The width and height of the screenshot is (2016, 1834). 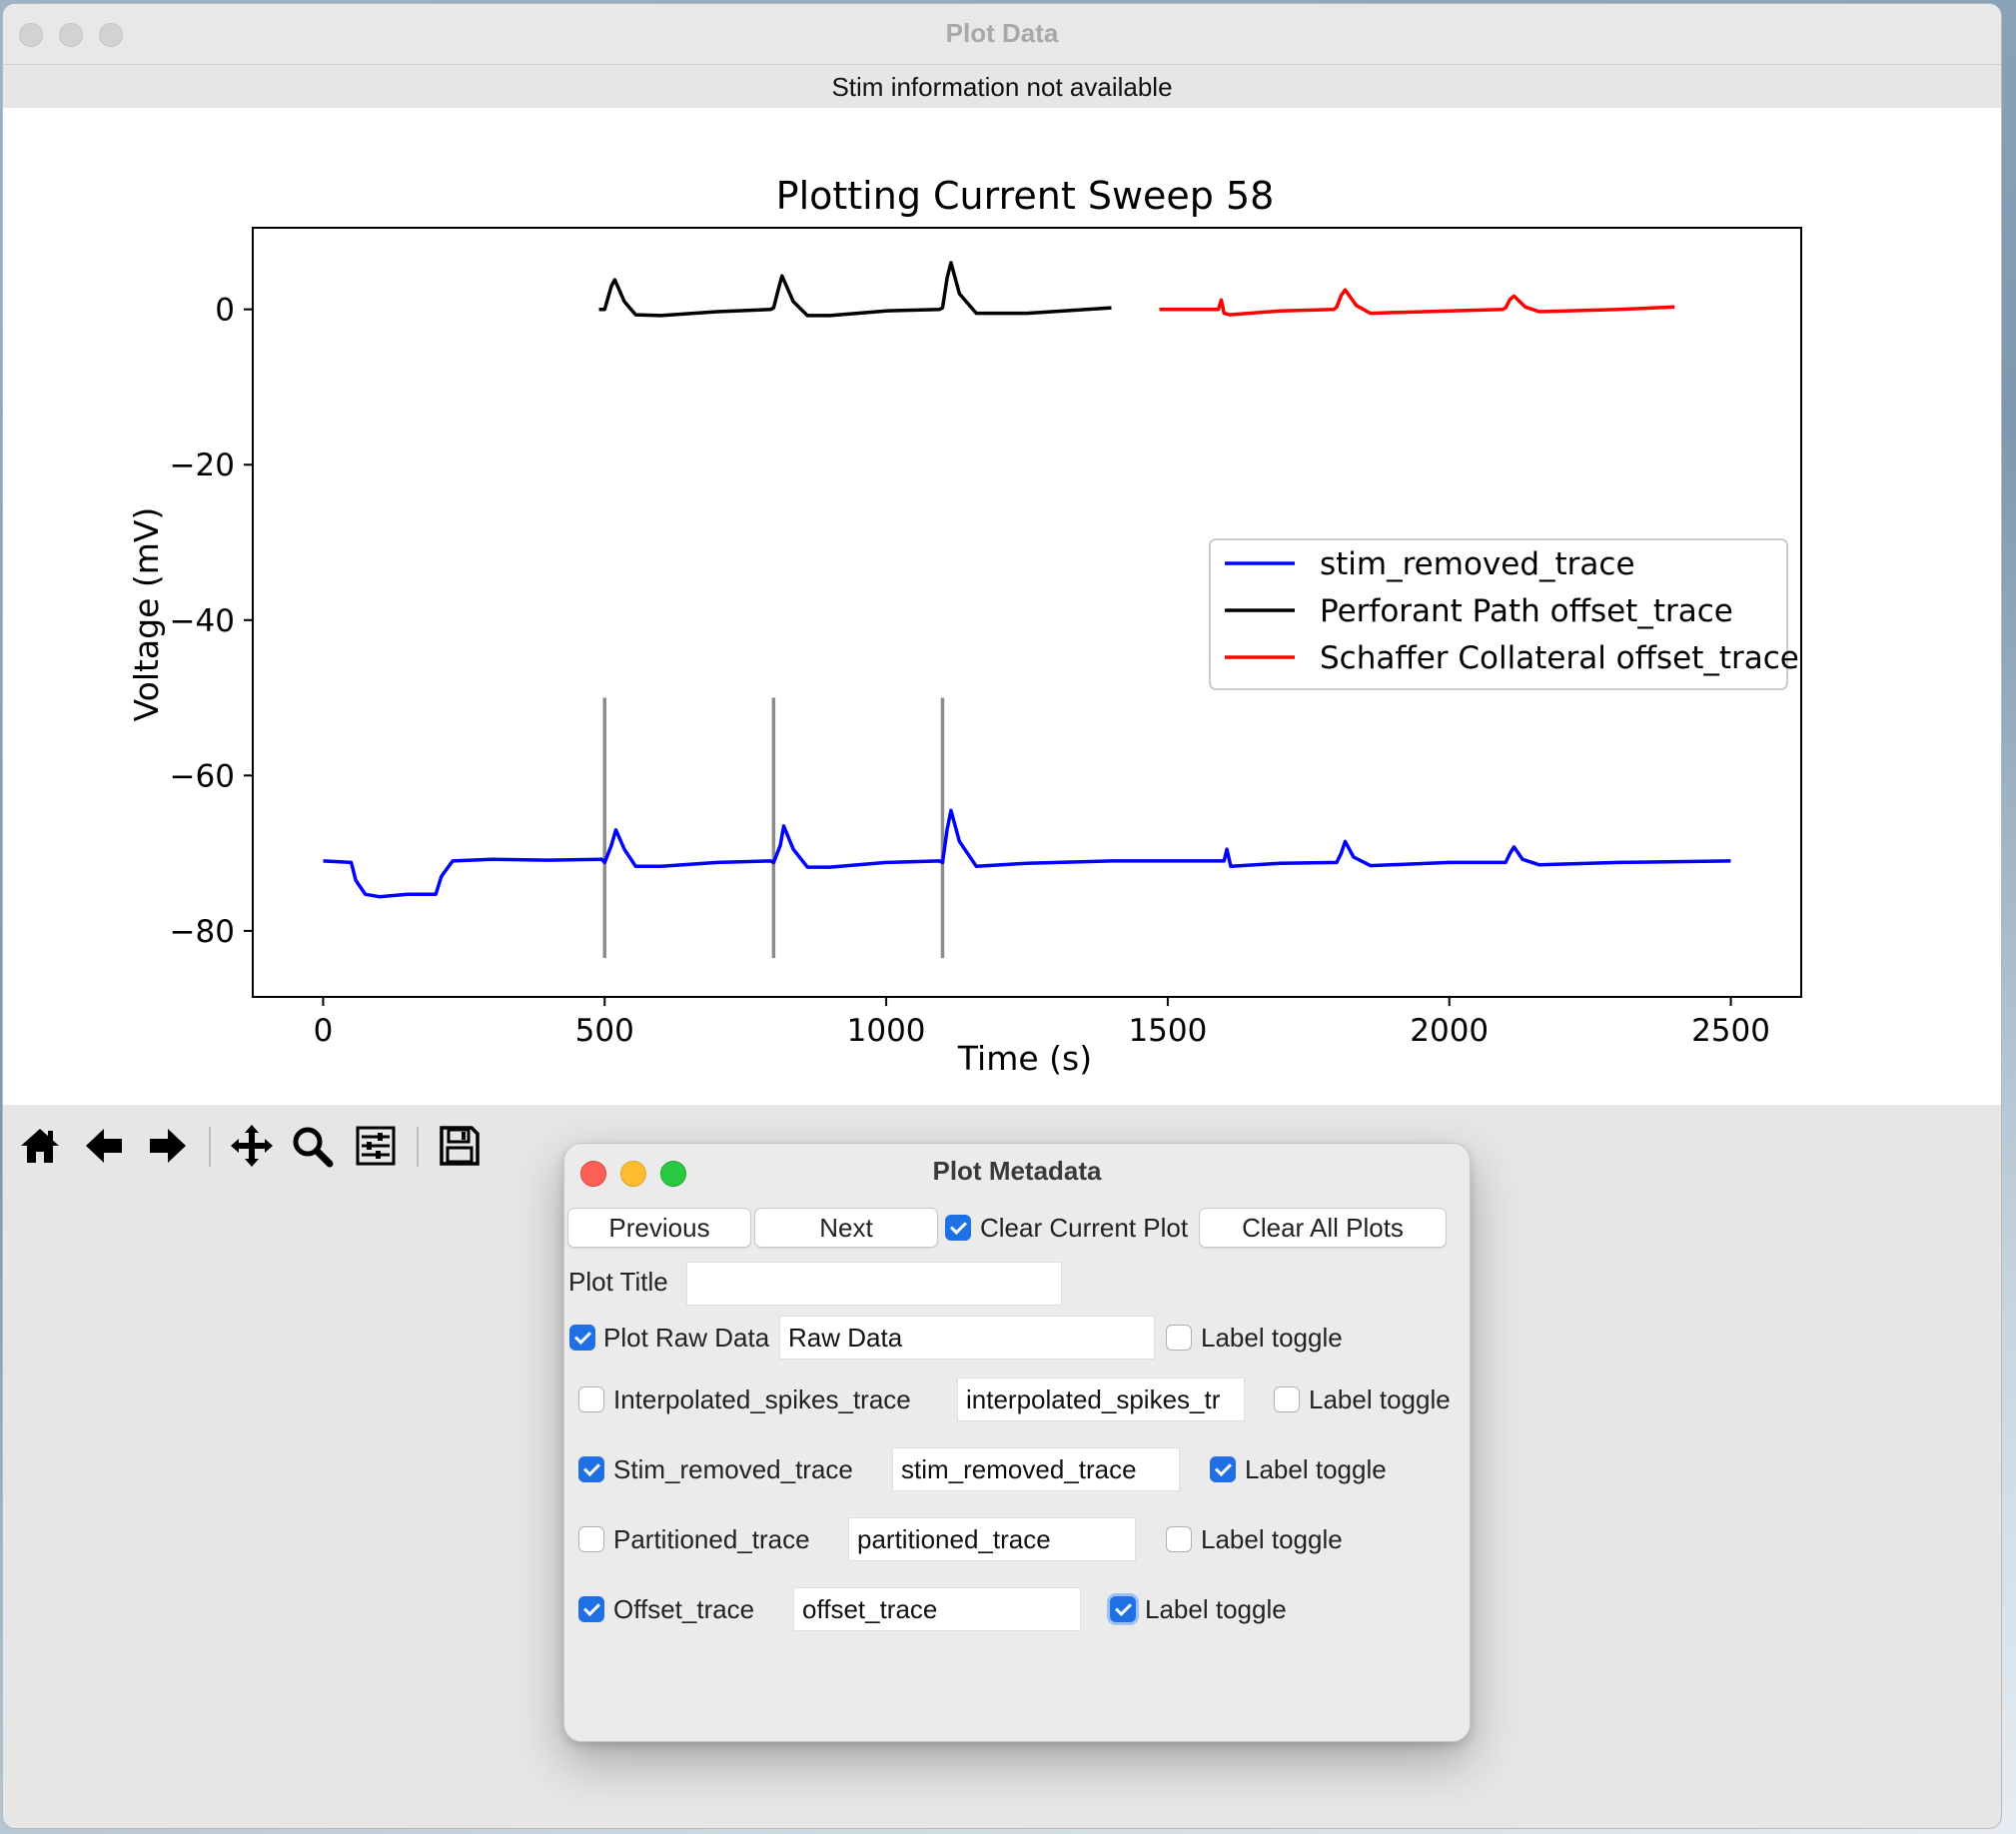 I want to click on y-tick-label: −80, so click(x=202, y=932).